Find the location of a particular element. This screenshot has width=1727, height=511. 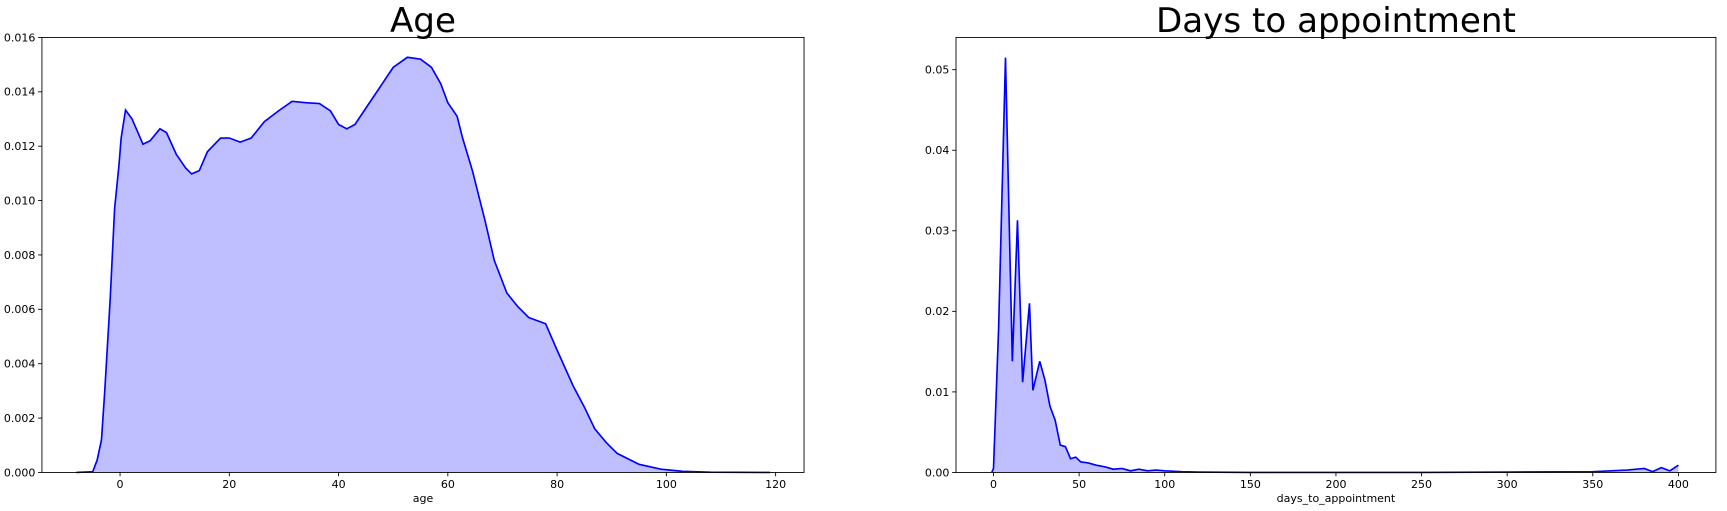

y-tick-label: 0.01 is located at coordinates (937, 392).